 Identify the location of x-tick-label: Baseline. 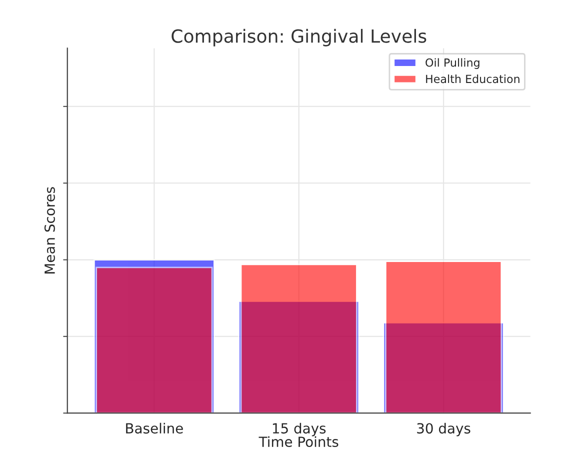
(154, 428).